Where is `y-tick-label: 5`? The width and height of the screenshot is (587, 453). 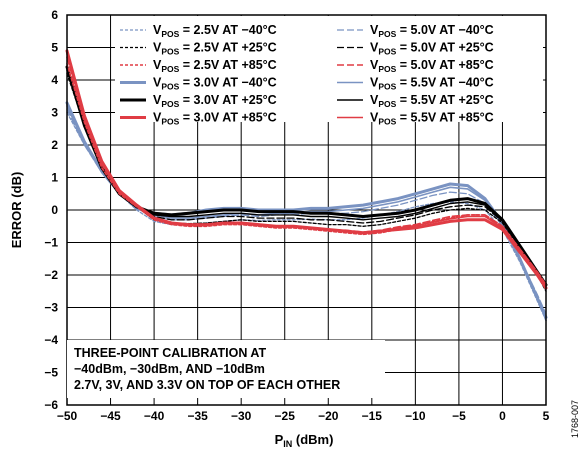 y-tick-label: 5 is located at coordinates (54, 48).